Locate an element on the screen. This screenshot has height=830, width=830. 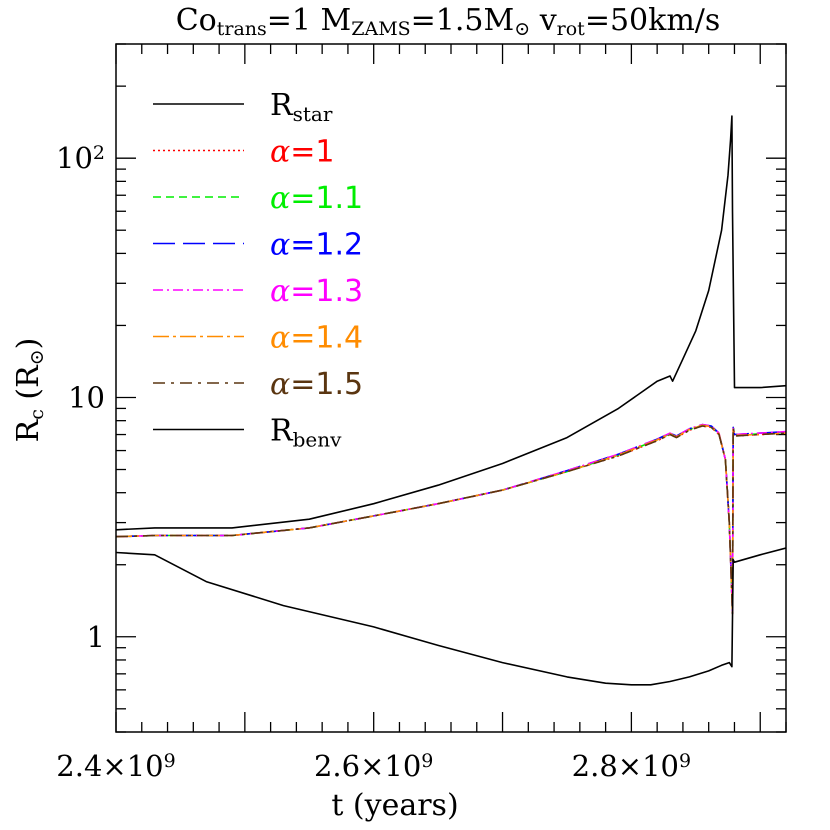
text-part: =1 M is located at coordinates (309, 20).